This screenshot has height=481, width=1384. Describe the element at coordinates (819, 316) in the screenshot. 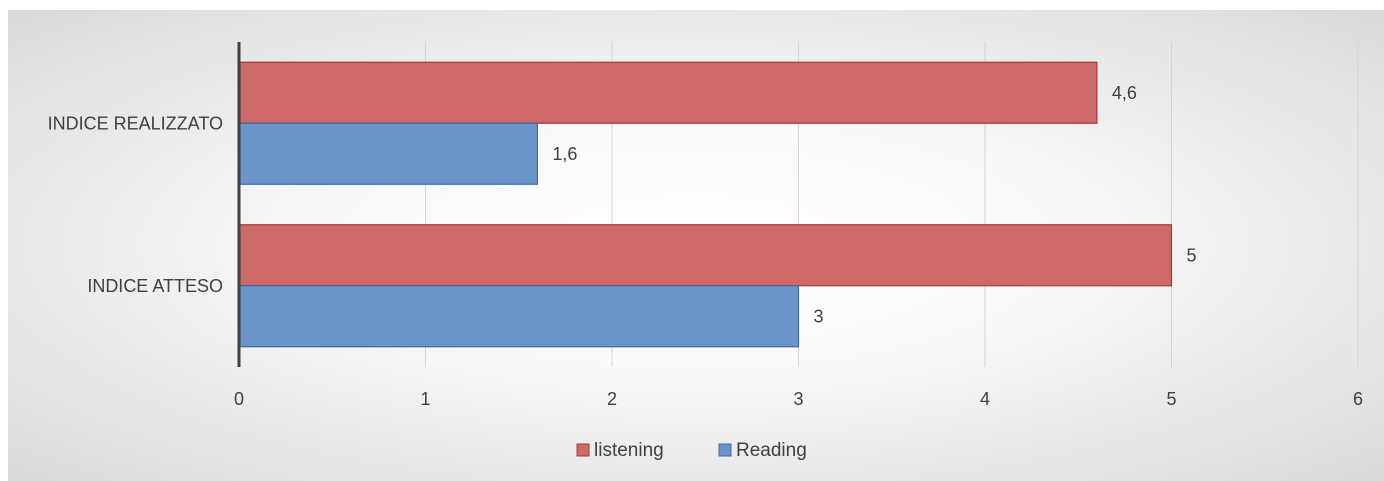

I see `data-label-reading-1: 3` at that location.